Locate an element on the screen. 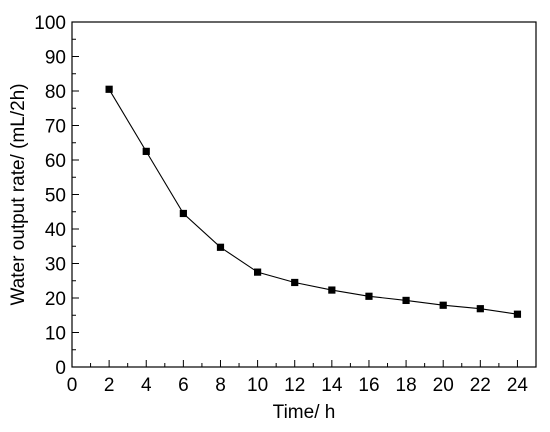 This screenshot has width=550, height=432. x-tick-label: 20 is located at coordinates (443, 385).